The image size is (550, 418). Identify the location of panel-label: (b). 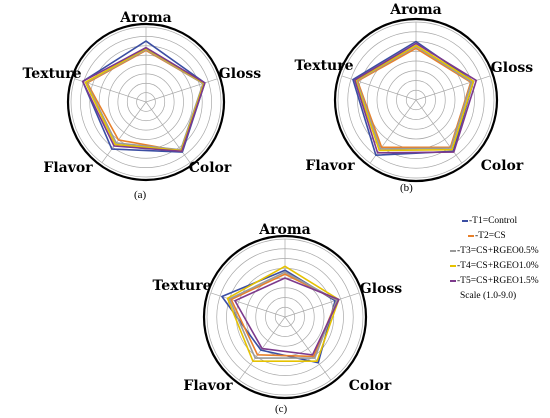
(406, 188).